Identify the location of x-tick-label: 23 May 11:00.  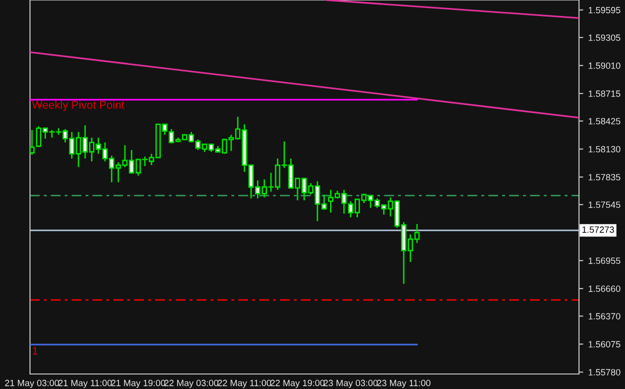
(403, 384).